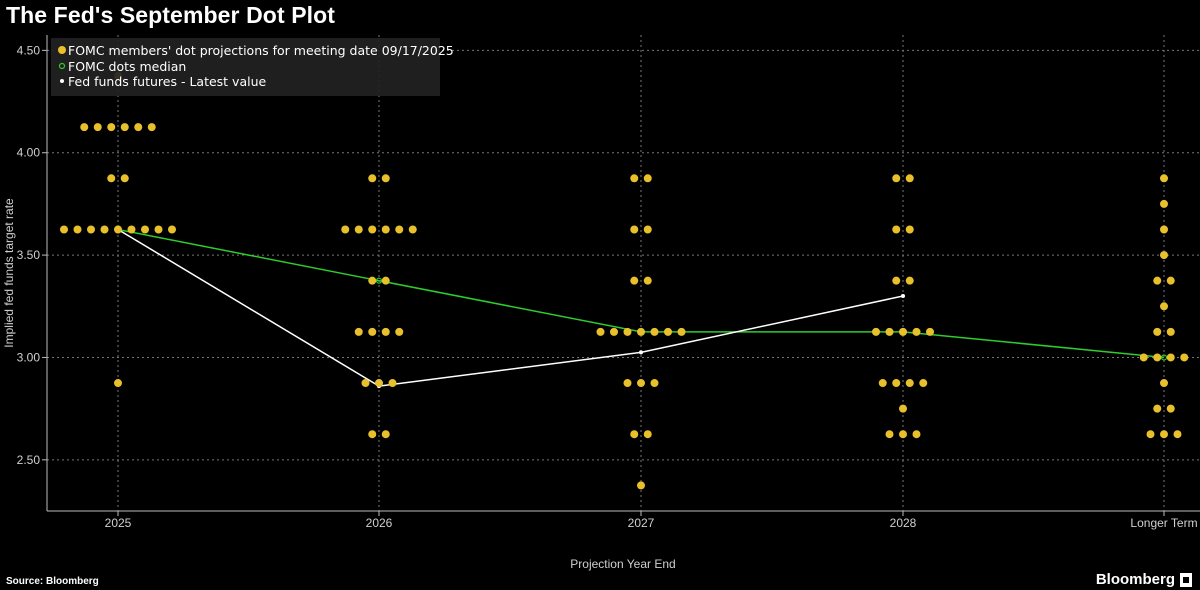 The image size is (1200, 590). Describe the element at coordinates (171, 15) in the screenshot. I see `chart-title: The Fed's September Dot Plot` at that location.